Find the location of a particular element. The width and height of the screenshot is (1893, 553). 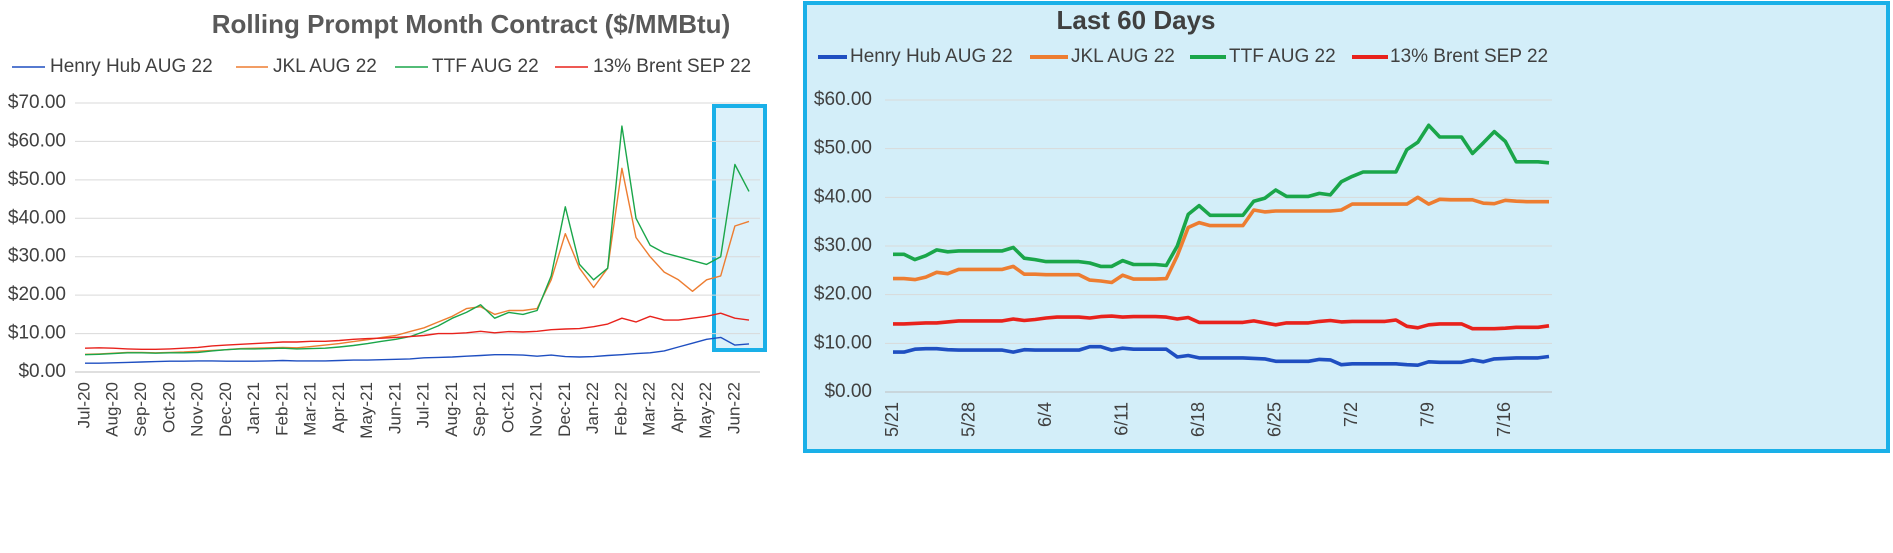

x-tick-label: Mar-22 is located at coordinates (649, 409).